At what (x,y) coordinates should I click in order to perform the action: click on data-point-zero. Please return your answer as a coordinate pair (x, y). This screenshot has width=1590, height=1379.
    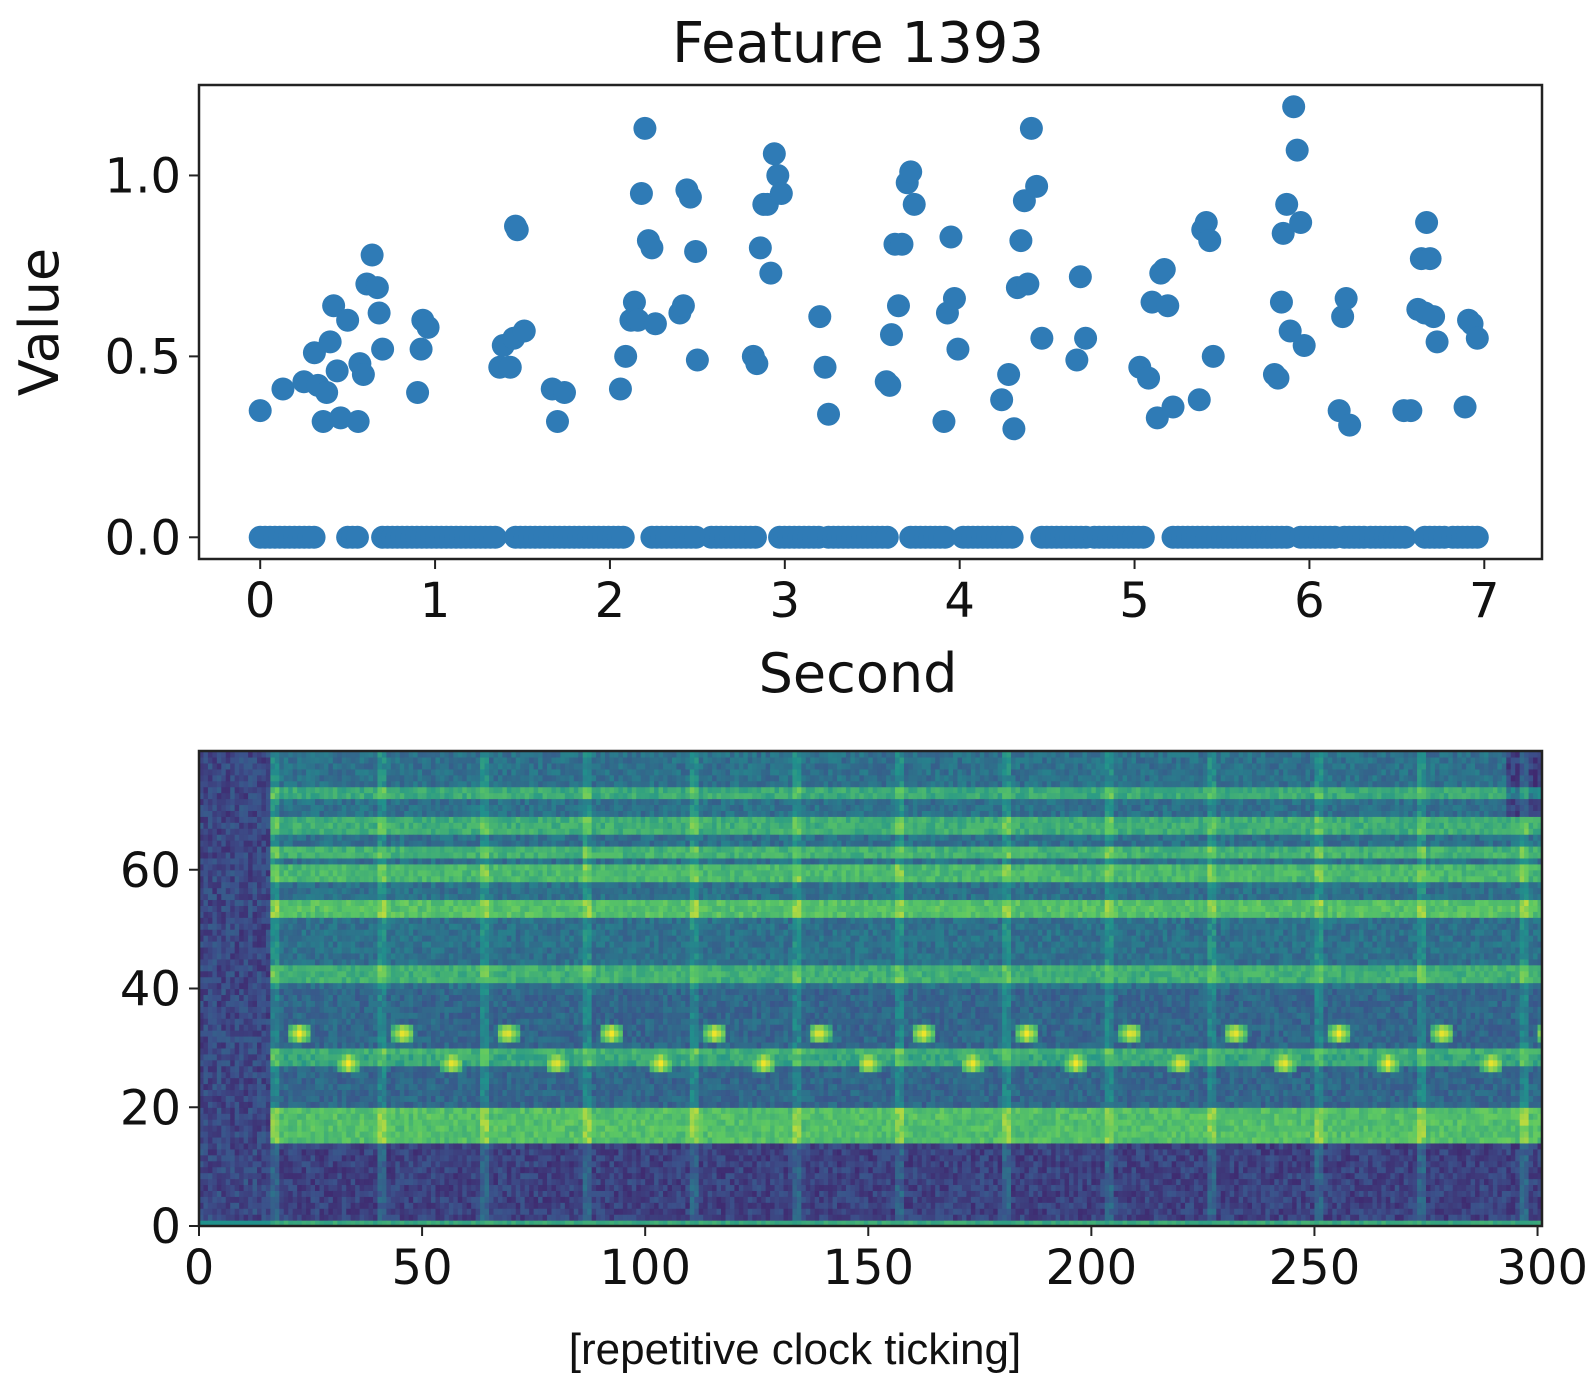
    Looking at the image, I should click on (623, 537).